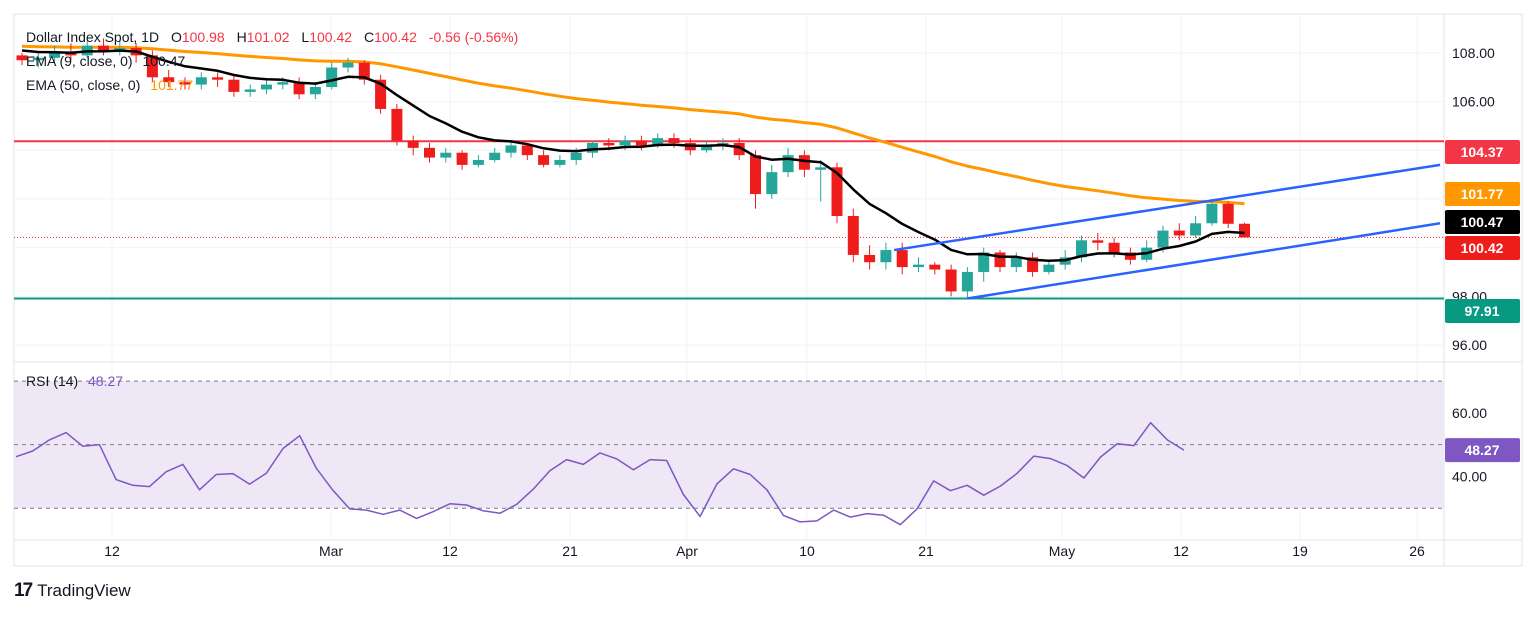  I want to click on time-axis: 12 Mar 12 21 Apr 10 21 May 12 19 26, so click(764, 551).